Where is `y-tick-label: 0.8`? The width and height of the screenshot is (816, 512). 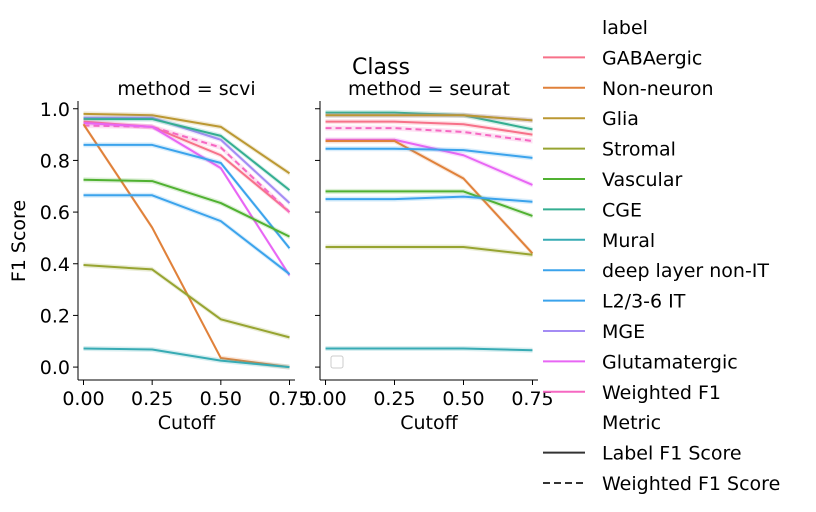
y-tick-label: 0.8 is located at coordinates (55, 161).